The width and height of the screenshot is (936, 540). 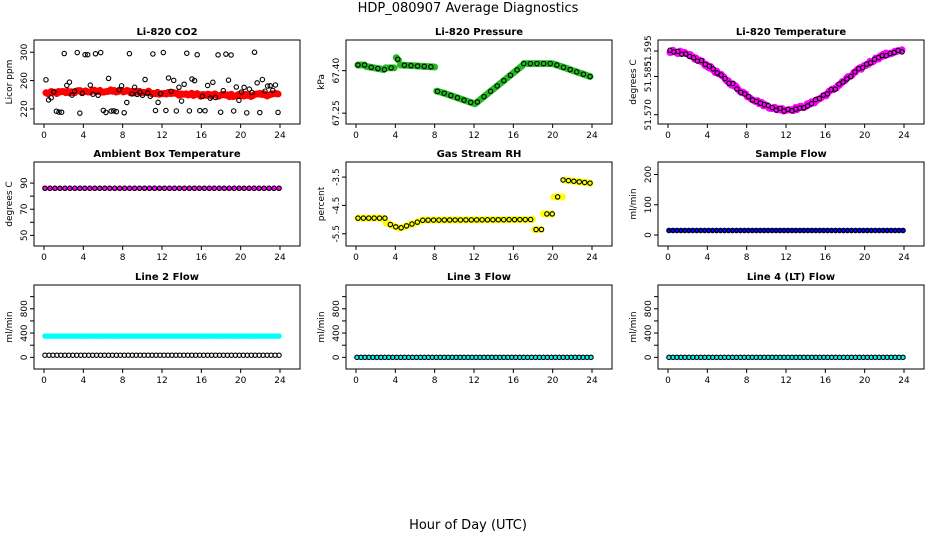 I want to click on panel-sample-flow-xtick-label: 20, so click(x=865, y=258).